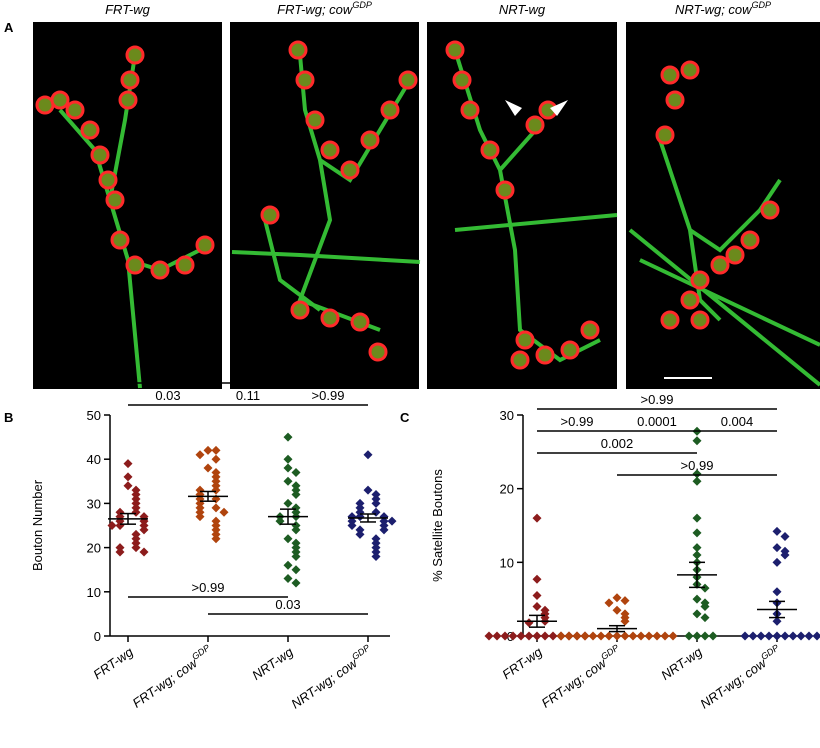 This screenshot has height=748, width=820. Describe the element at coordinates (186, 375) in the screenshot. I see `channel-label: DLG` at that location.